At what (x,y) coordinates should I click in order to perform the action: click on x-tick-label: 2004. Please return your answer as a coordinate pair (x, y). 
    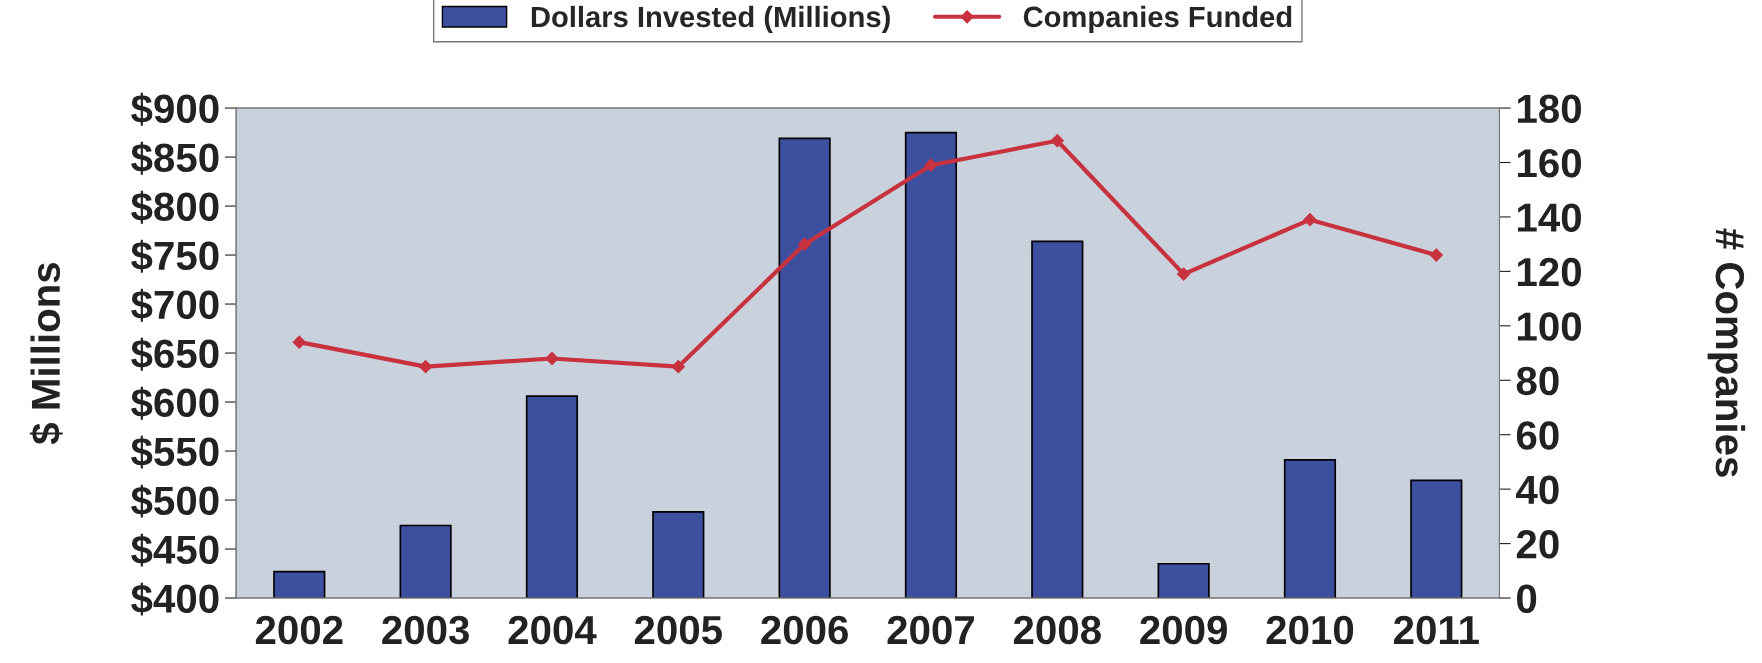
    Looking at the image, I should click on (552, 630).